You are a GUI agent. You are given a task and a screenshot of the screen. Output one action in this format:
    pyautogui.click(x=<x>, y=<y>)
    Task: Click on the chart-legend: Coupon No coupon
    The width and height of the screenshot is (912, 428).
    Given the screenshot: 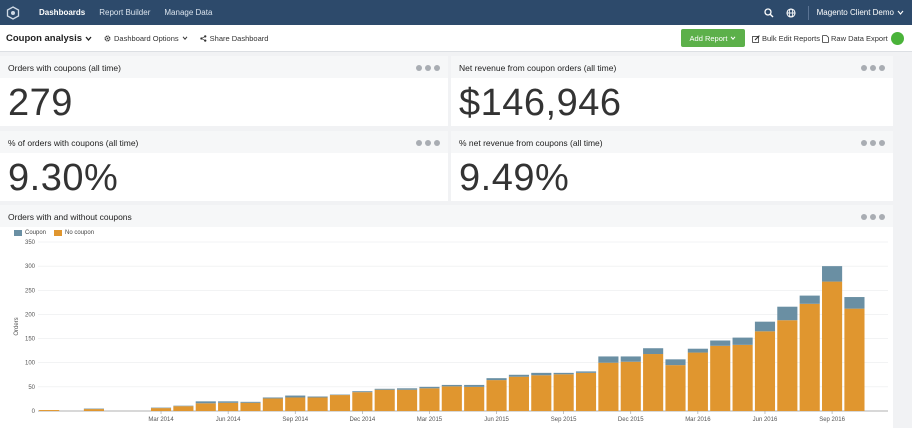 What is the action you would take?
    pyautogui.click(x=54, y=233)
    